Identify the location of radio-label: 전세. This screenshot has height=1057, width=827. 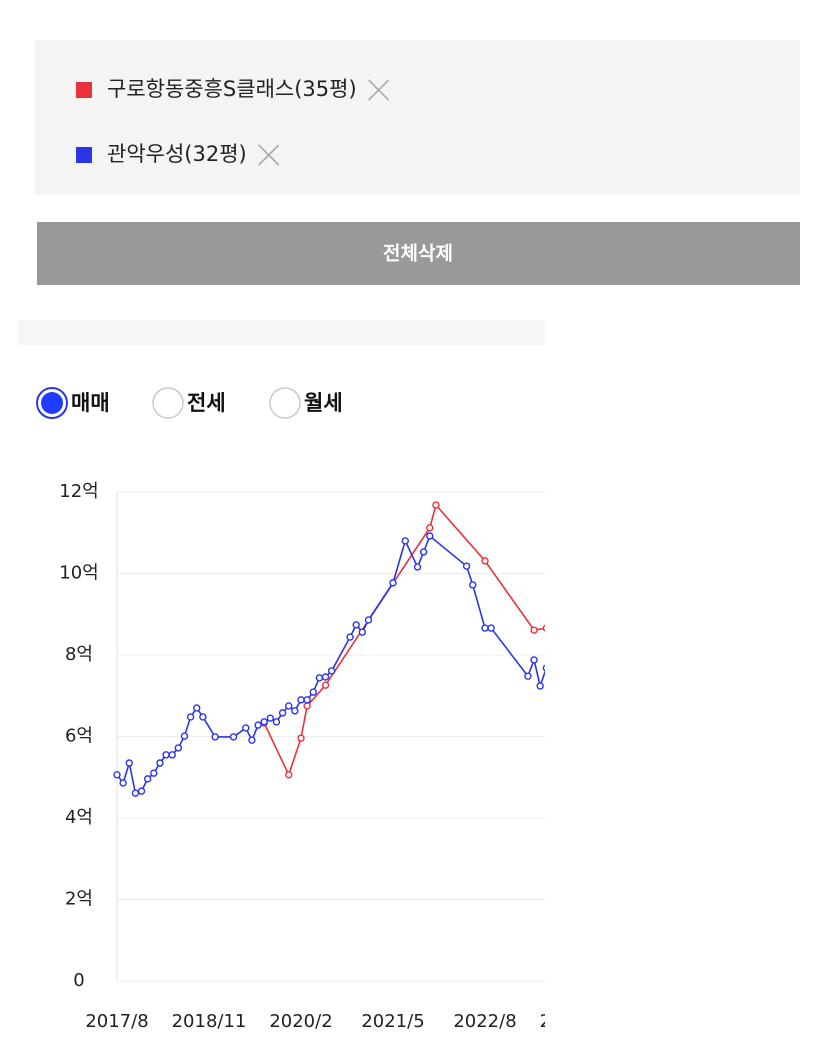
(206, 403).